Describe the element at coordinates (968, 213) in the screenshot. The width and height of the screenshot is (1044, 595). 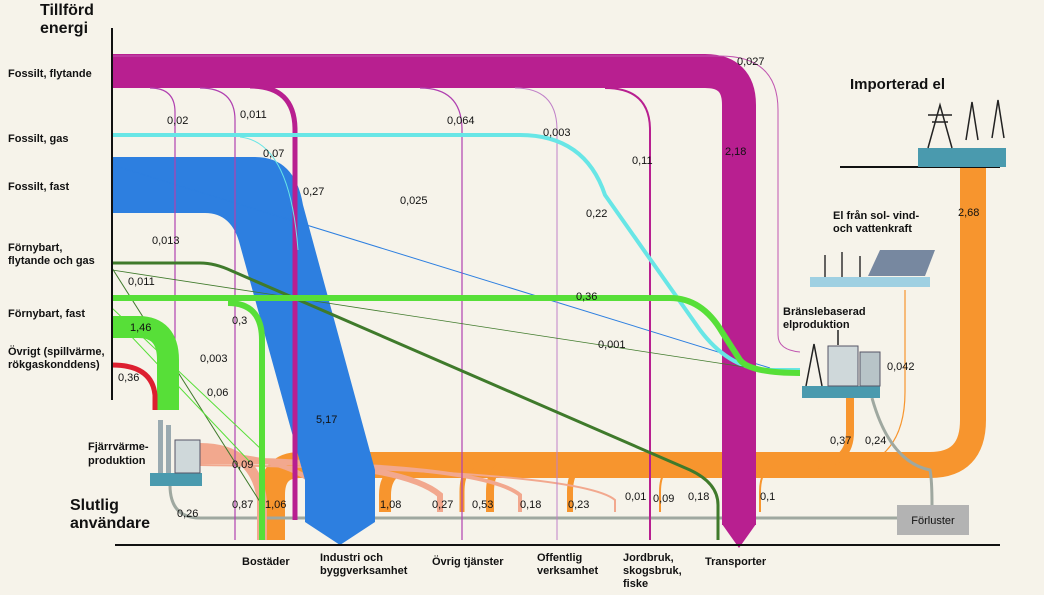
I see `flow-value: 2,68` at that location.